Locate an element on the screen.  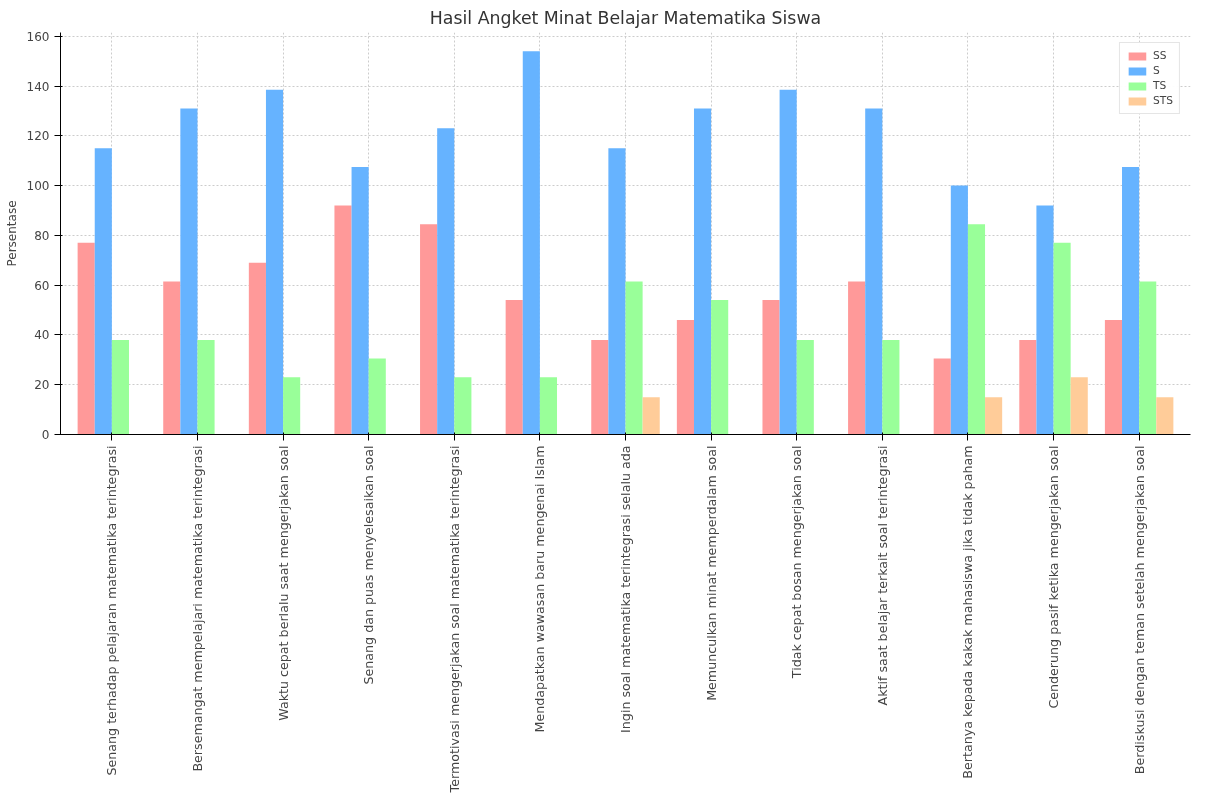
x-tick-label: Senang dan puas menyelesaikan soal is located at coordinates (369, 565).